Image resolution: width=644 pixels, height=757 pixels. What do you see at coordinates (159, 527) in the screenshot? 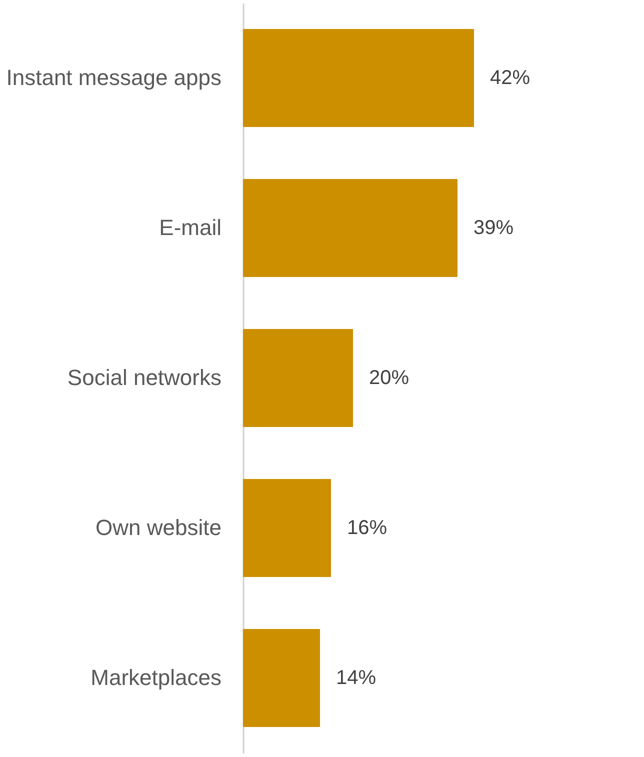
I see `y-tick-label: Own website` at bounding box center [159, 527].